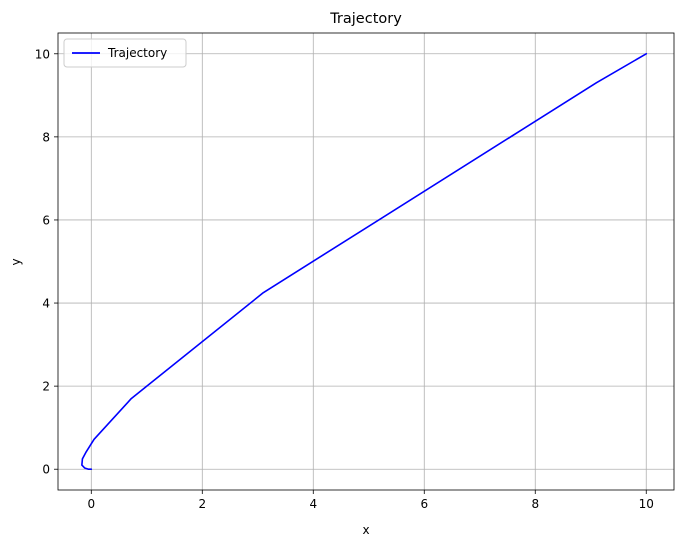 The width and height of the screenshot is (686, 547). I want to click on y-tick-label: 8, so click(46, 137).